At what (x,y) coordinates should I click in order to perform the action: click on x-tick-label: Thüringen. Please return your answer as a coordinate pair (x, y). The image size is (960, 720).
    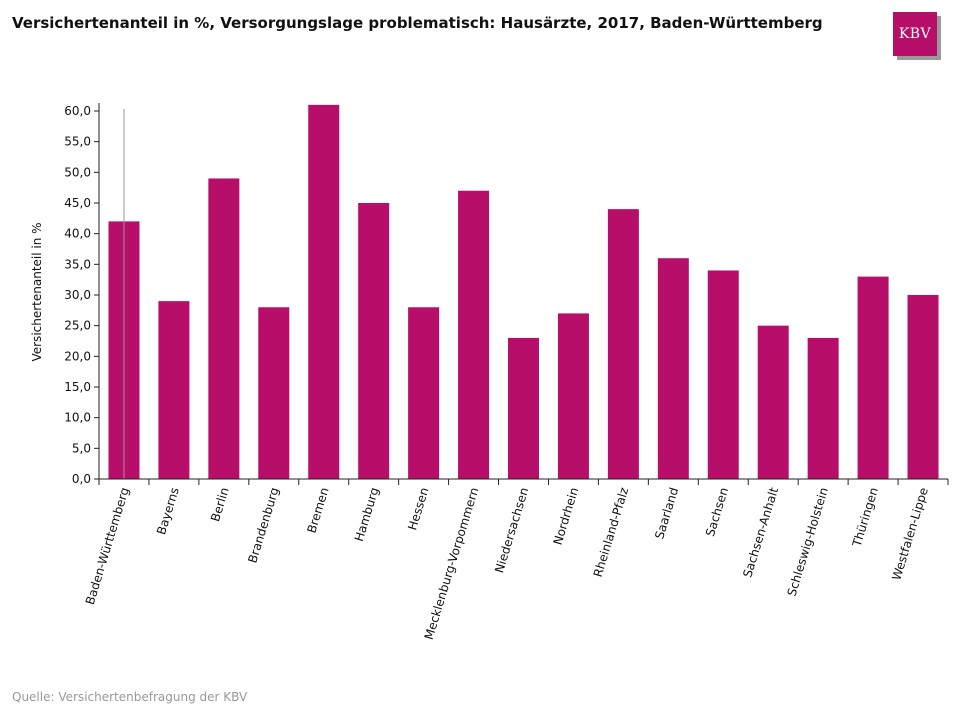
    Looking at the image, I should click on (865, 517).